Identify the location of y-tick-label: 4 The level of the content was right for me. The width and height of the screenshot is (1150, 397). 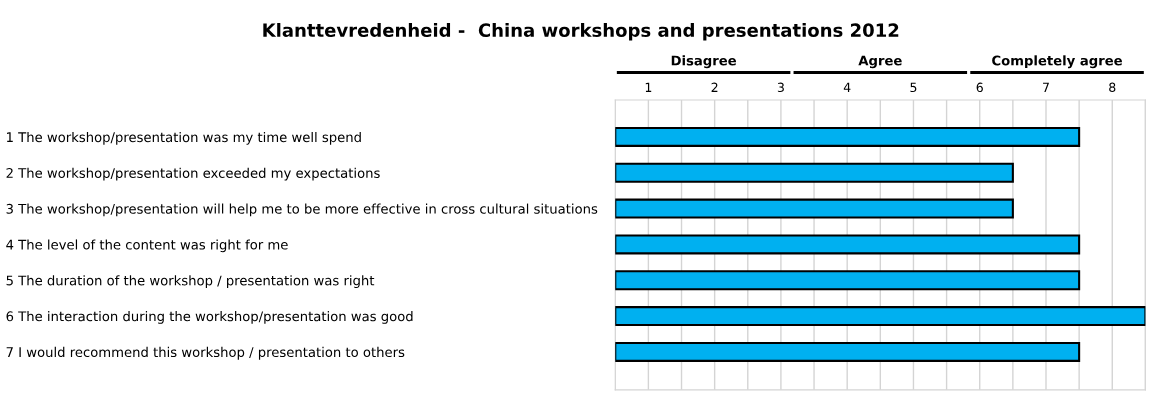
(147, 246).